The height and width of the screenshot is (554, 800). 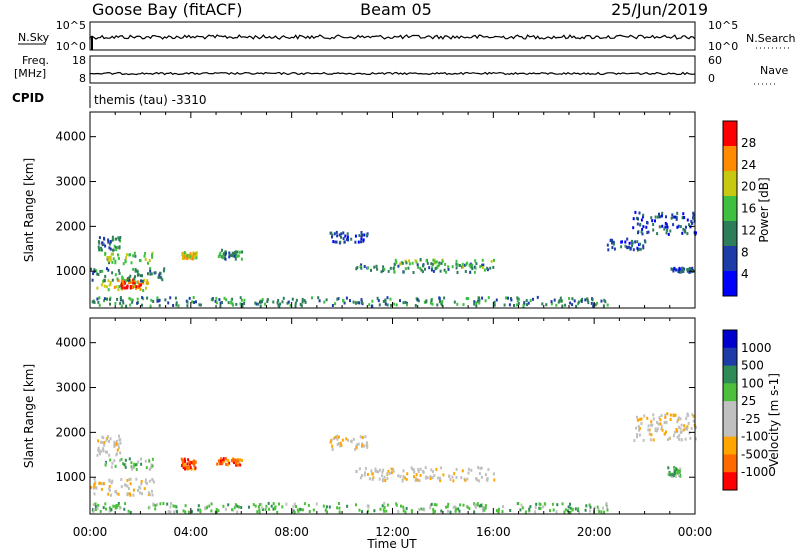 What do you see at coordinates (35, 60) in the screenshot?
I see `freq-label-line1: Freq.` at bounding box center [35, 60].